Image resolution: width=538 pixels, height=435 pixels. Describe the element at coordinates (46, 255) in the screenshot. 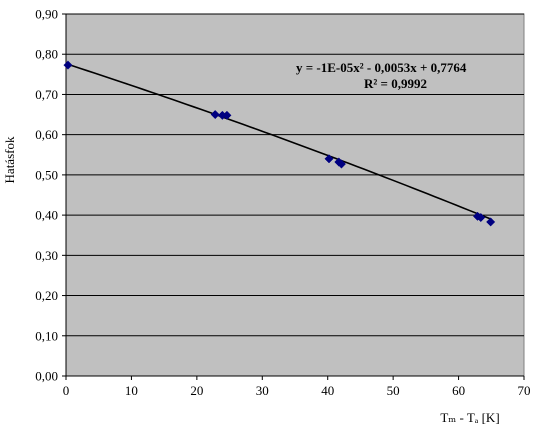

I see `y-tick-label: 0,30` at that location.